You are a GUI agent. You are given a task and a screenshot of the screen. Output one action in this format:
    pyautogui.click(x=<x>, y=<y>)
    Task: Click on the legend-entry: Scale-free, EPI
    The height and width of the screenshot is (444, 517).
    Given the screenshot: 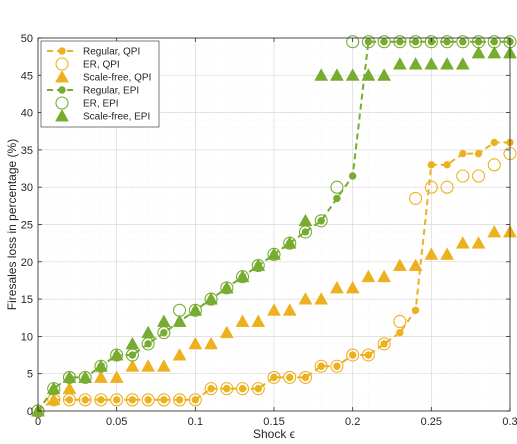 What is the action you would take?
    pyautogui.click(x=102, y=115)
    